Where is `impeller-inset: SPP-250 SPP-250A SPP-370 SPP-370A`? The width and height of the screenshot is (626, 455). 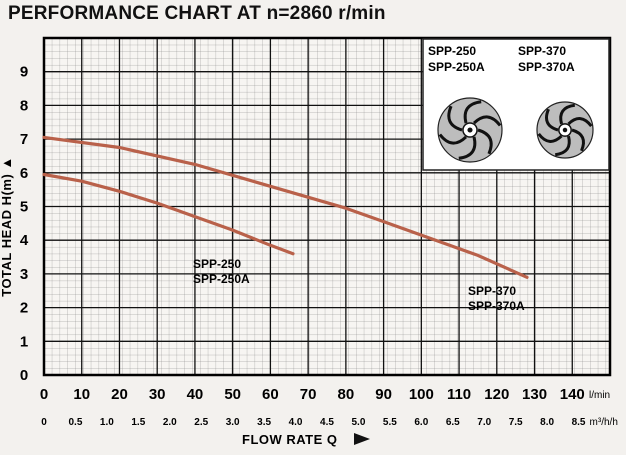 impeller-inset: SPP-250 SPP-250A SPP-370 SPP-370A is located at coordinates (516, 104).